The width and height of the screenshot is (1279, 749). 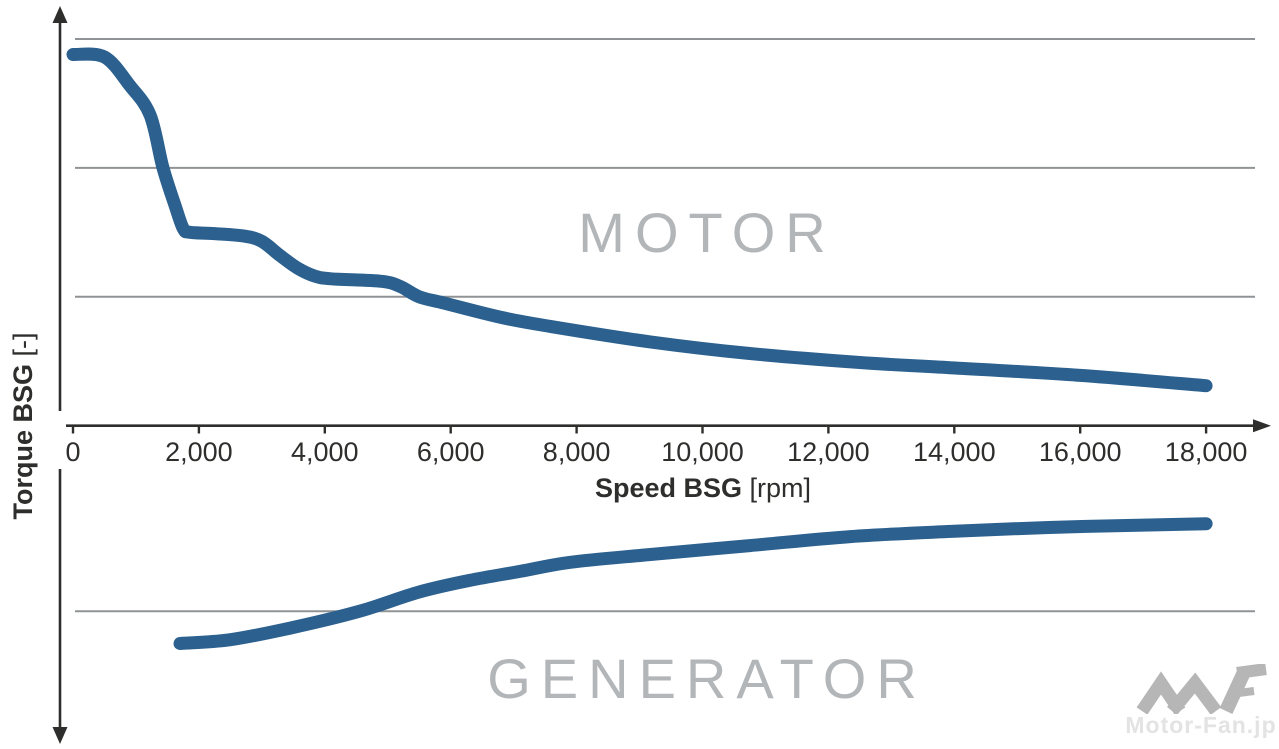 I want to click on x-tick-label: 2,000, so click(x=199, y=452).